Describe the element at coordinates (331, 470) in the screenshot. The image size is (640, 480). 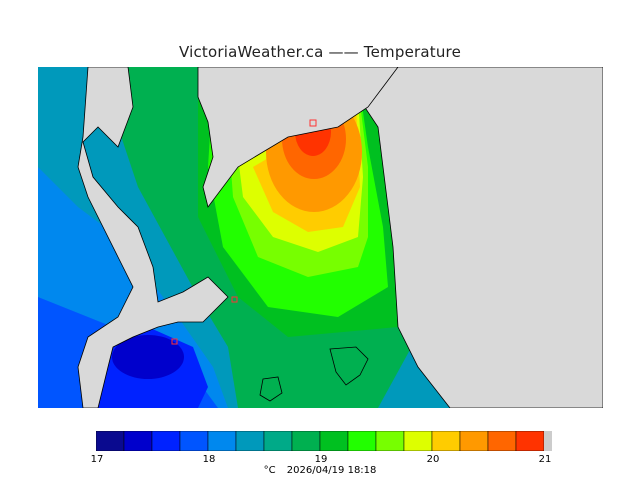
I see `timestamp: 2026/04/19 18:18` at that location.